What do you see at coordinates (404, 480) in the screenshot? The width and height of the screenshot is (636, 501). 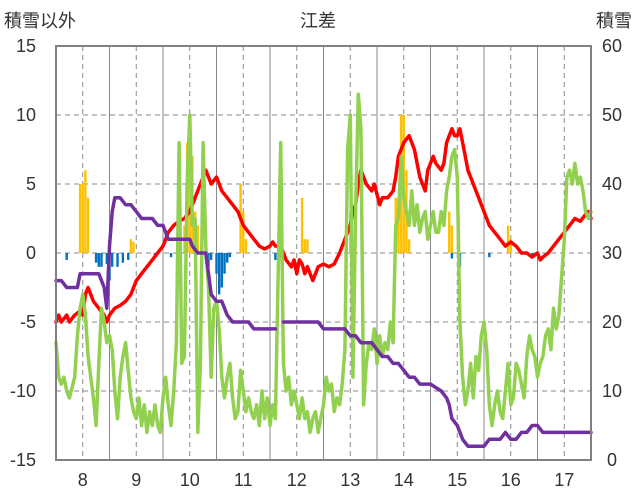 I see `x-tick-label: 14` at bounding box center [404, 480].